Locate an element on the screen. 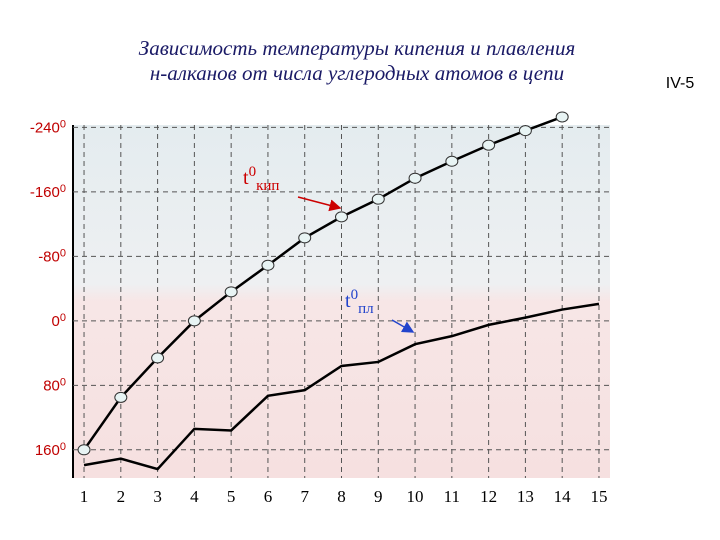  y-tick-value: 80 is located at coordinates (51, 385).